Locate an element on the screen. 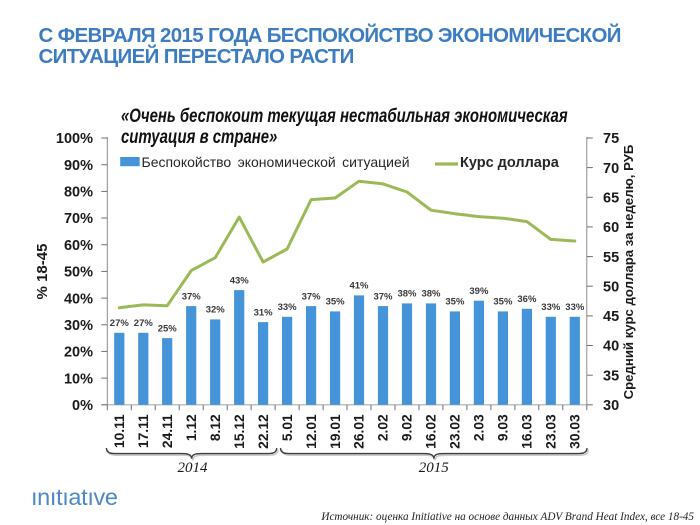  svg-text: 10% is located at coordinates (78, 379).